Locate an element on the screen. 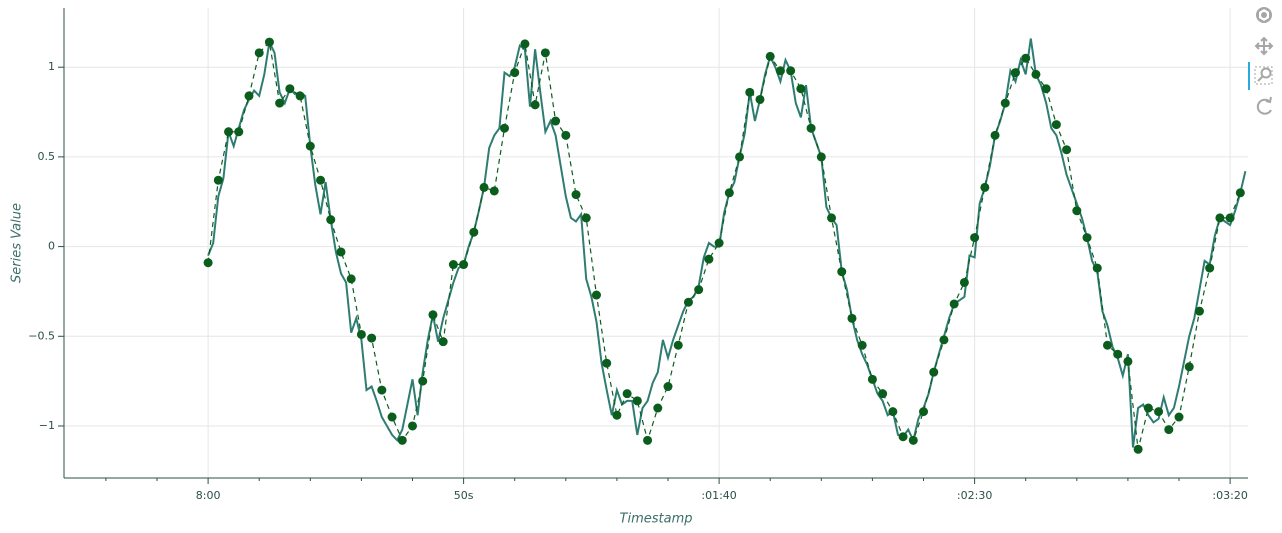 This screenshot has width=1282, height=533. y-axis-title: Series Value is located at coordinates (17, 243).